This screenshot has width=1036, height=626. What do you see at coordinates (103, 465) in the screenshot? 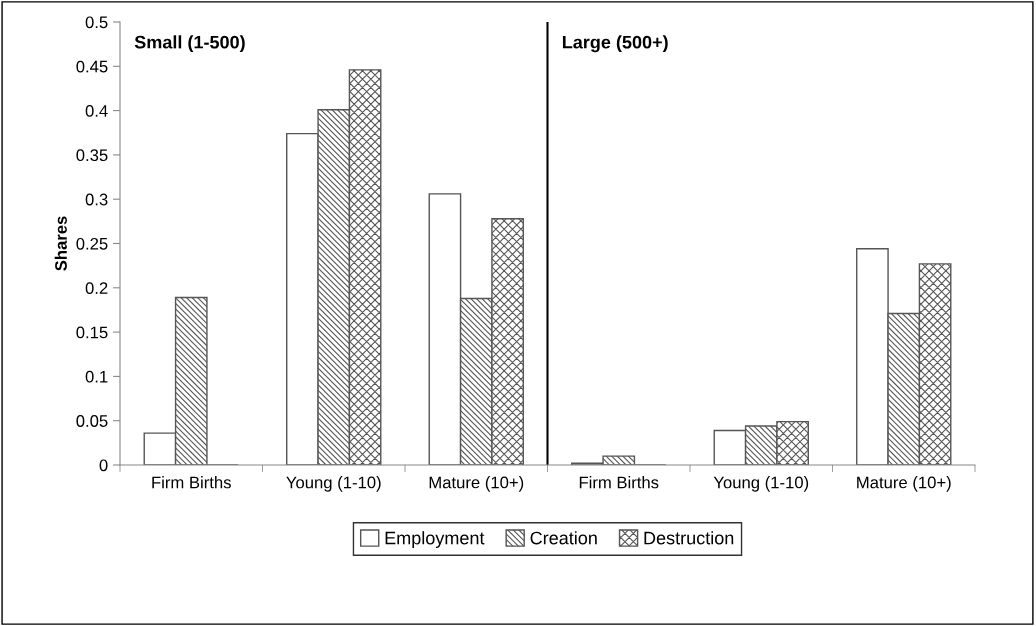
I see `y-tick-label: 0` at bounding box center [103, 465].